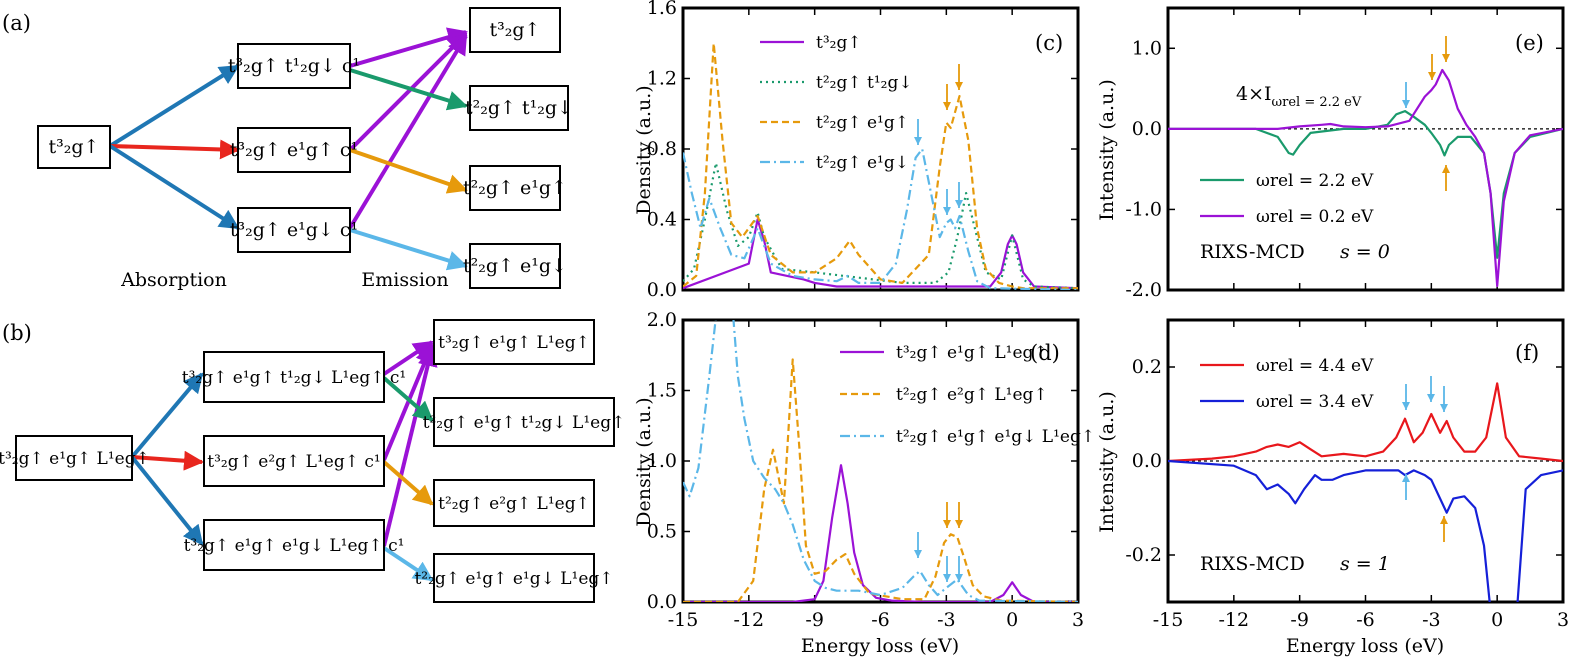 The height and width of the screenshot is (664, 1578). I want to click on ytick-label-f-1: 0.0, so click(1147, 461).